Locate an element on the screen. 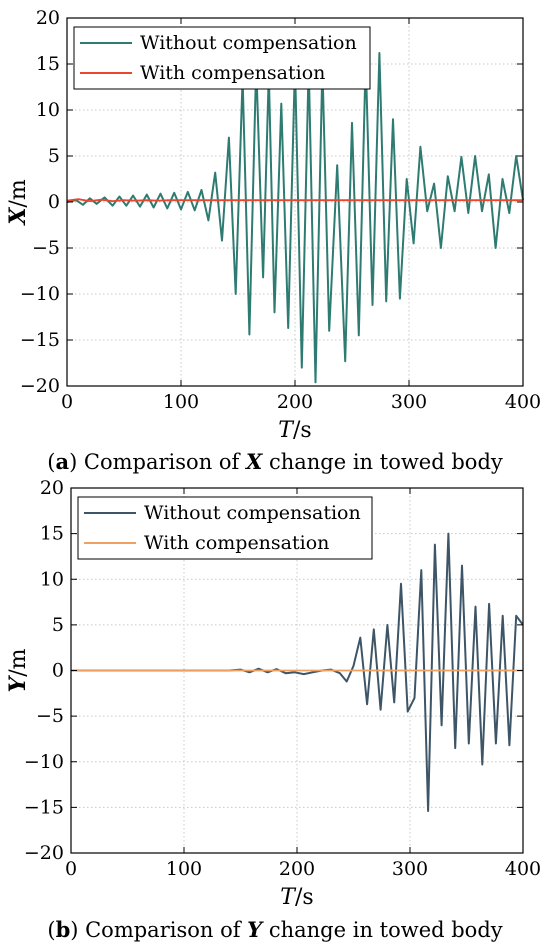 Image resolution: width=550 pixels, height=951 pixels. figure-caption: (b) Comparison of Y change in towed body is located at coordinates (274, 929).